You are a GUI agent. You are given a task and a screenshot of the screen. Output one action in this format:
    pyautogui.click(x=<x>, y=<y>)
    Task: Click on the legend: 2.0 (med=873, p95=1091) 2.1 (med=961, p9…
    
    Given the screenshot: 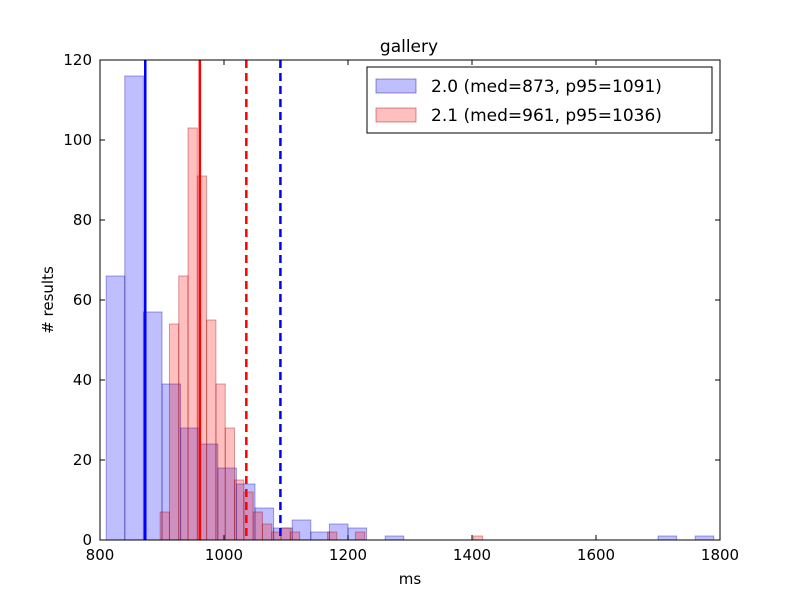 What is the action you would take?
    pyautogui.click(x=539, y=100)
    